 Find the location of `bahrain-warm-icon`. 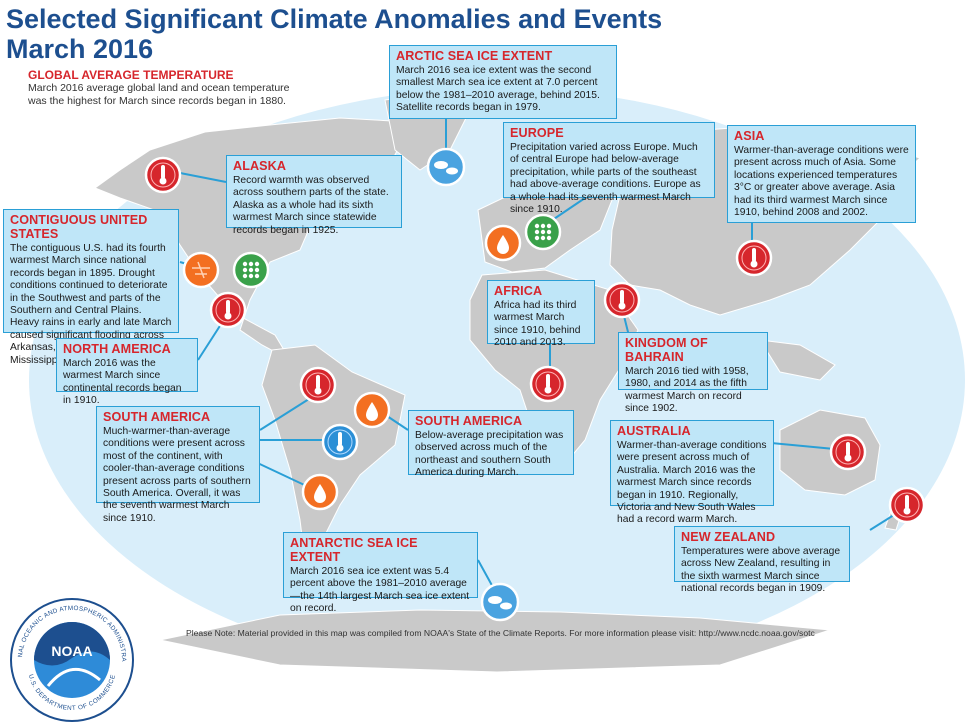

bahrain-warm-icon is located at coordinates (622, 300).